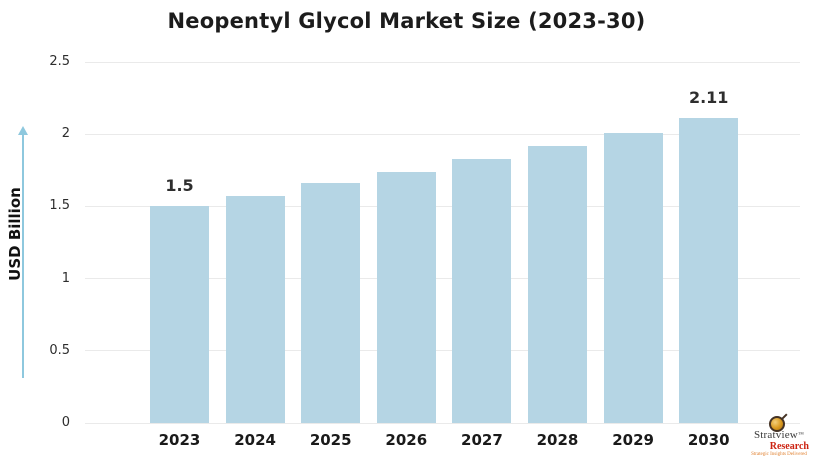  I want to click on logo-trademark: ™, so click(801, 435).